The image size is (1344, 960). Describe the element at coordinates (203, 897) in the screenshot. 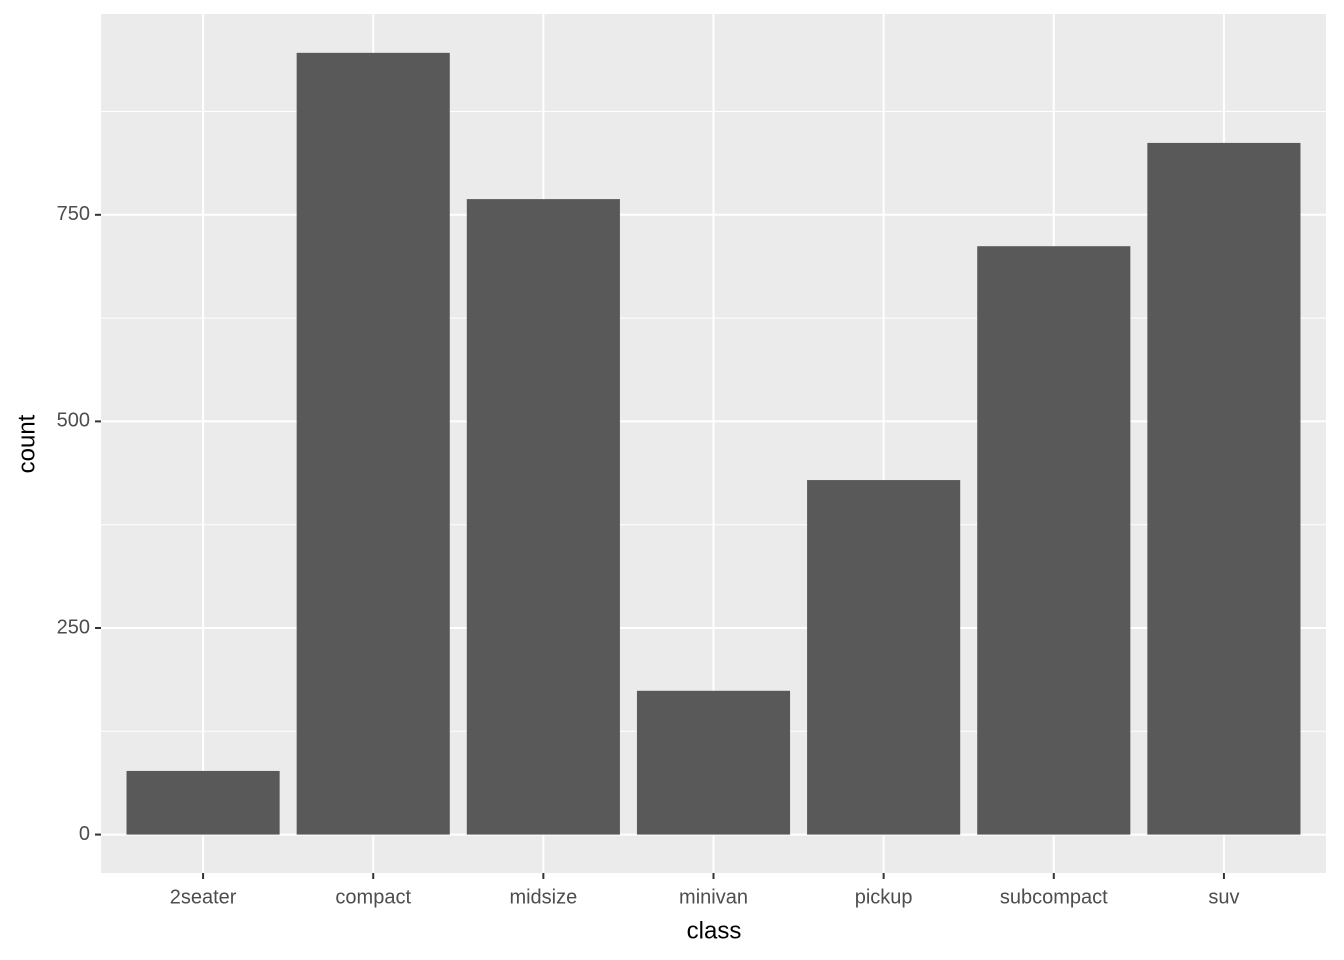

I see `x-tick-label: 2seater` at that location.